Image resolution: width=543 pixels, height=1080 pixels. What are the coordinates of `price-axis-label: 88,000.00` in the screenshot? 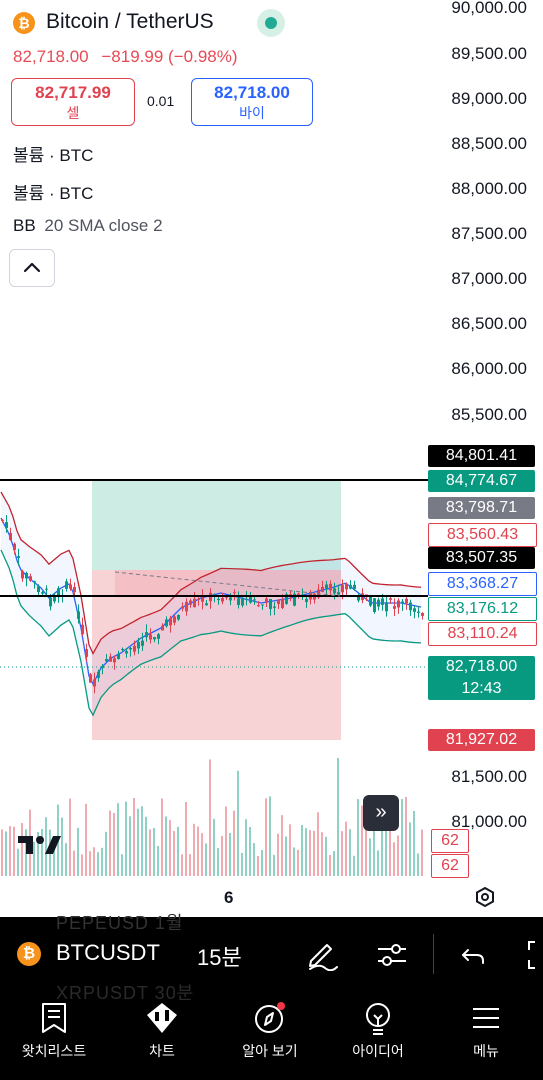 It's located at (489, 188).